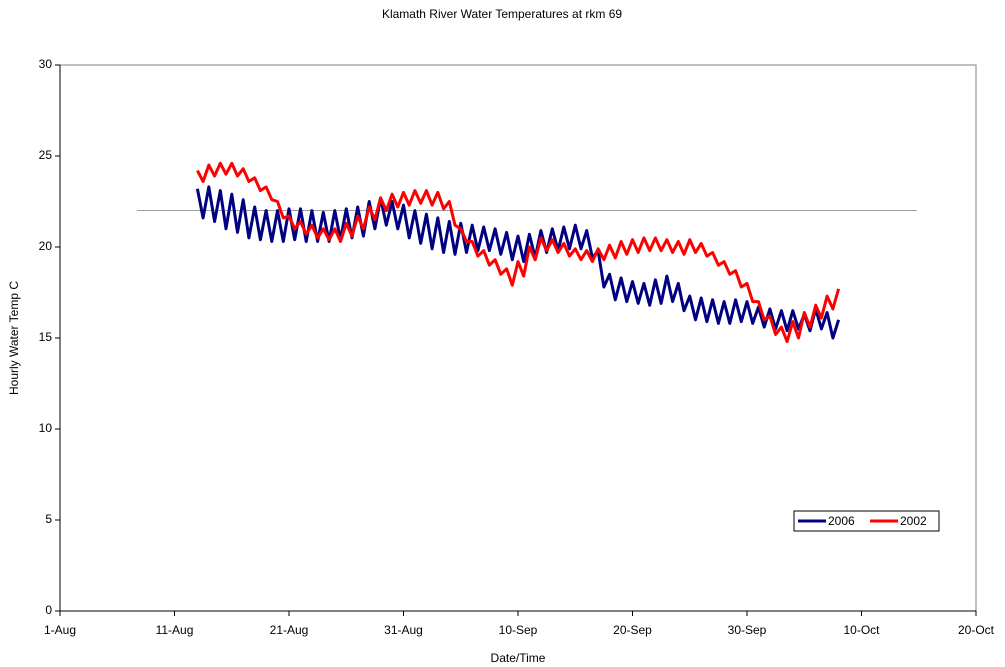 This screenshot has height=667, width=1005. I want to click on x-tick-label: 1-Aug, so click(60, 630).